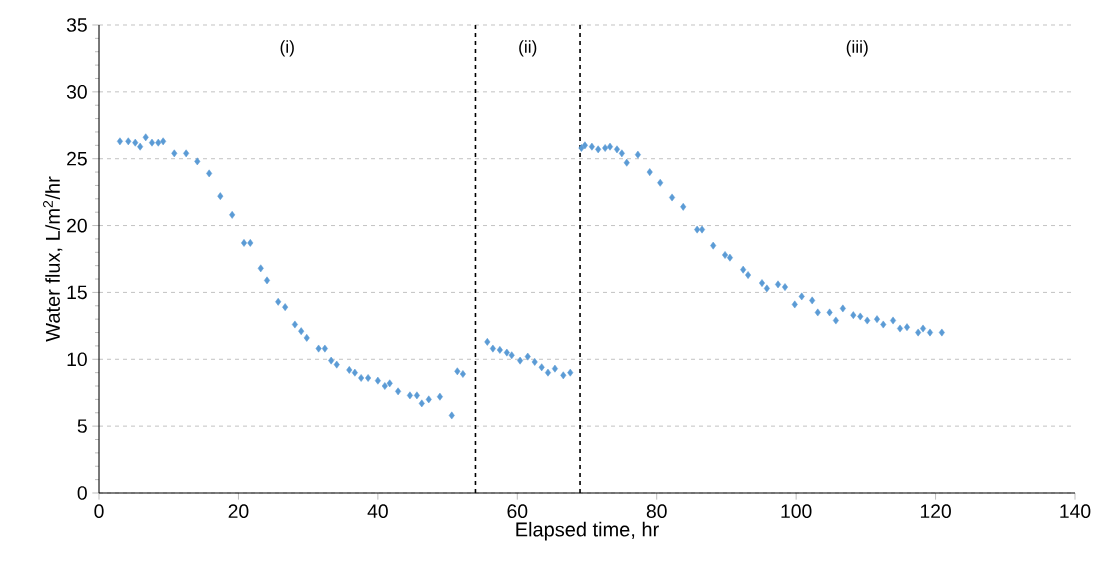 The image size is (1099, 573). Describe the element at coordinates (77, 225) in the screenshot. I see `y-tick-label: 20` at that location.